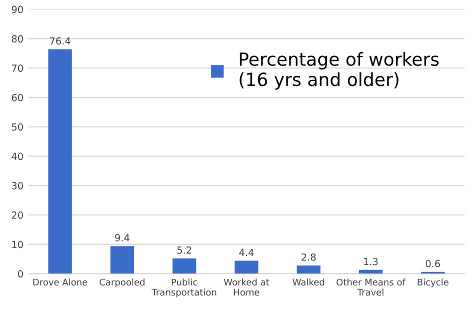 The image size is (474, 311). What do you see at coordinates (17, 186) in the screenshot?
I see `y-tick-label: 30` at bounding box center [17, 186].